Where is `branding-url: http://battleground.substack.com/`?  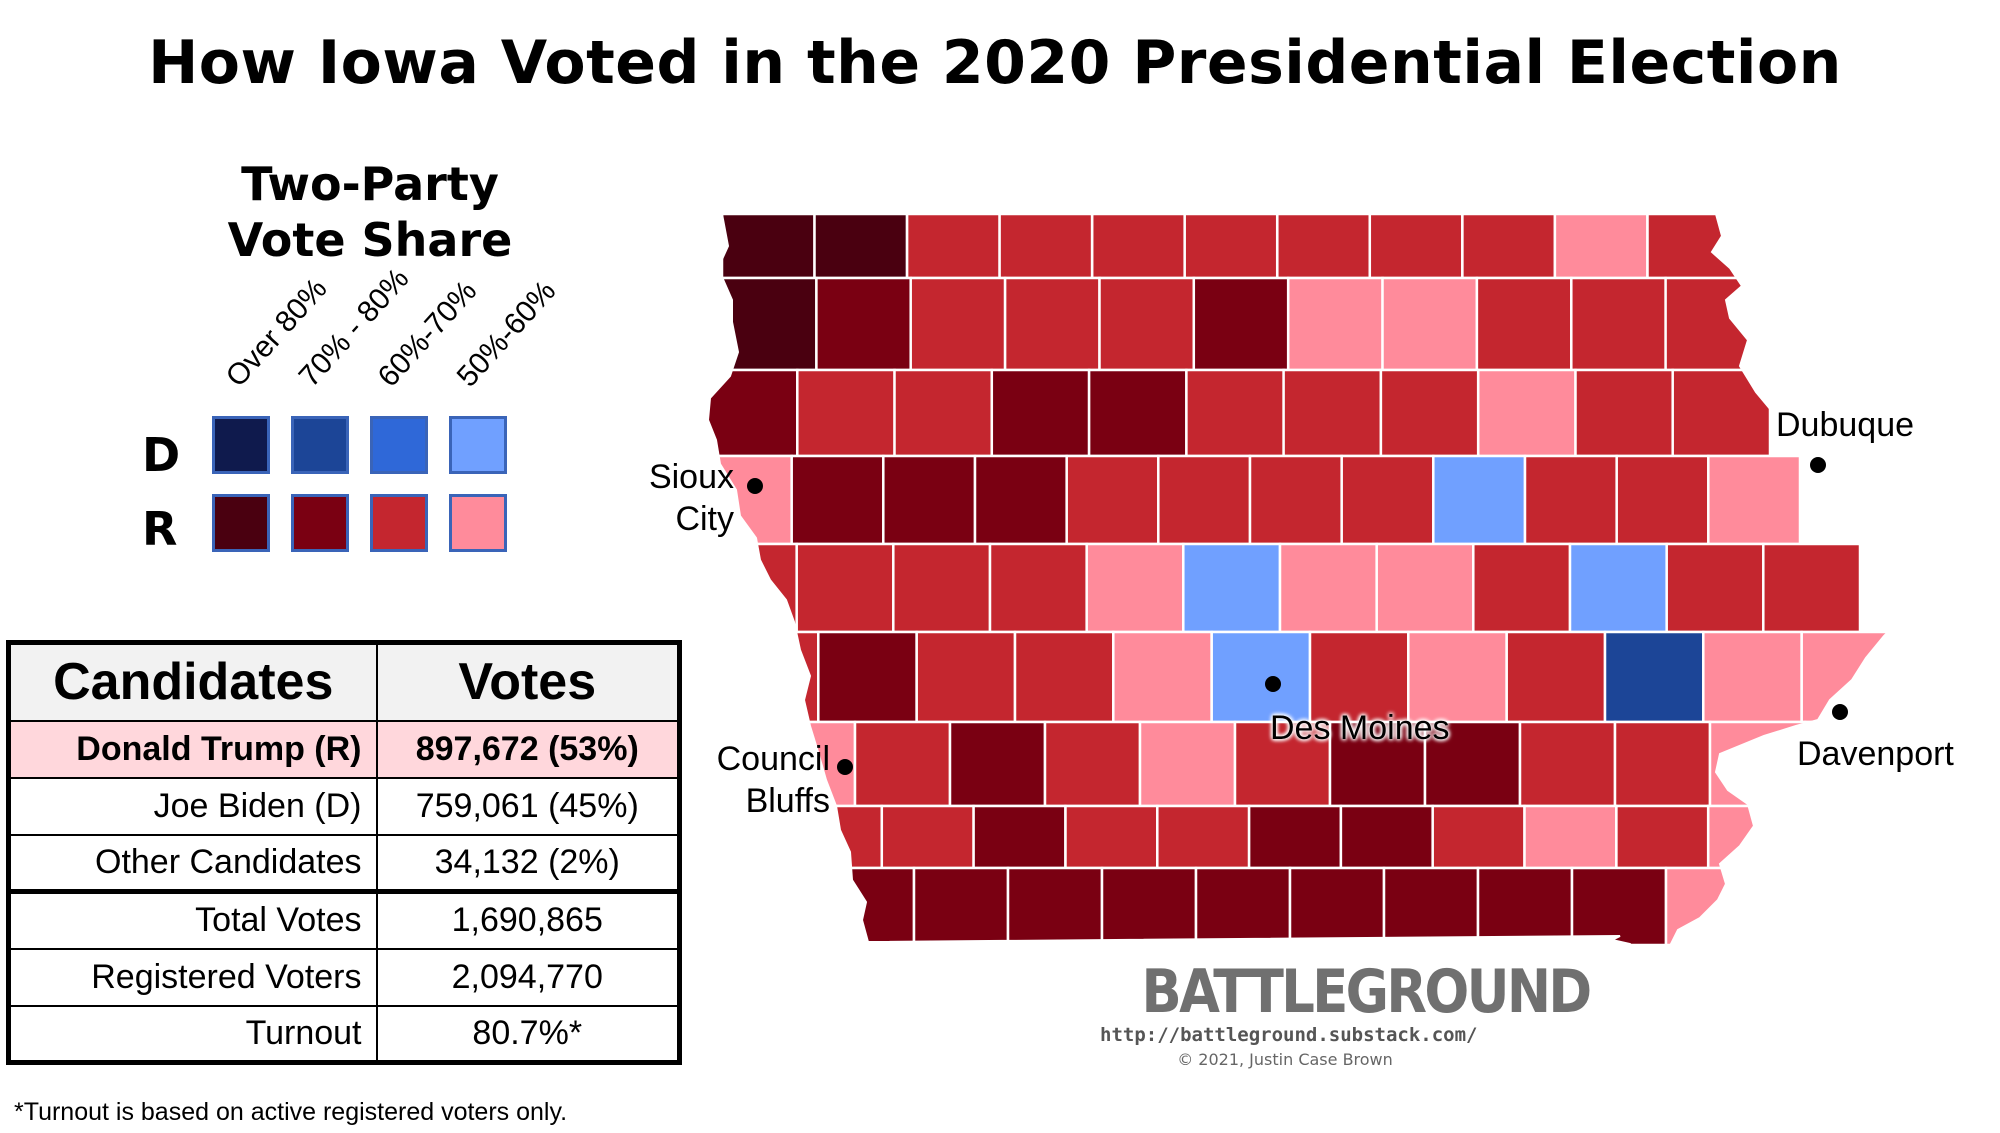
branding-url: http://battleground.substack.com/ is located at coordinates (1289, 1035).